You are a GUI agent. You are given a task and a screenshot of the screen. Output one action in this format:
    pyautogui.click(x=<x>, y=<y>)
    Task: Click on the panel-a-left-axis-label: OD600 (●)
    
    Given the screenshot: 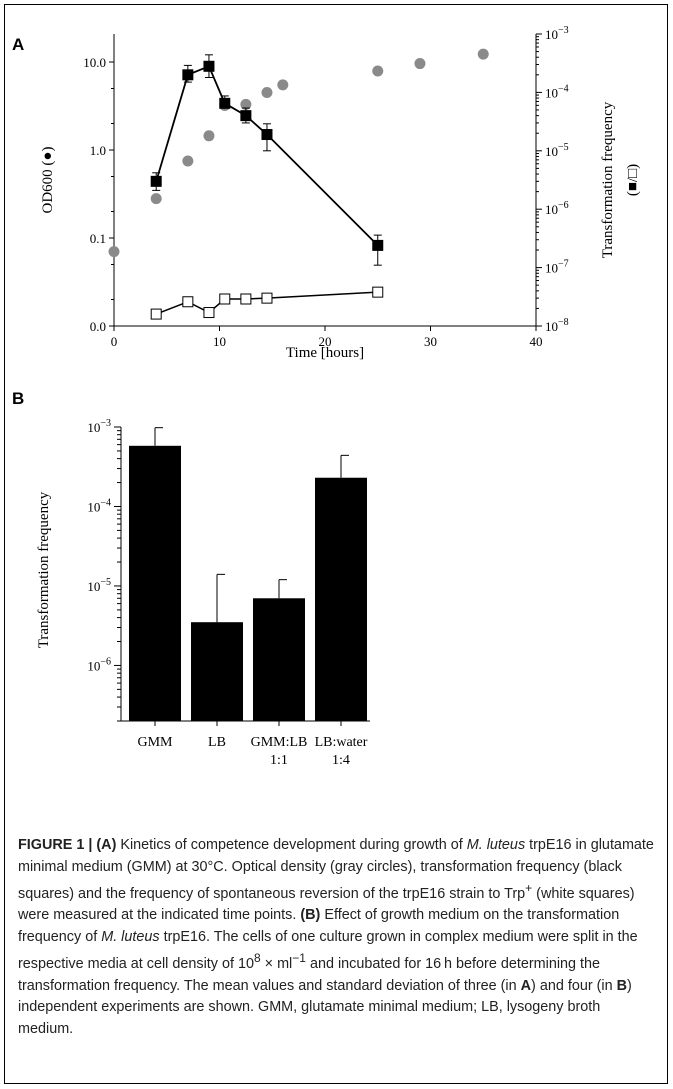 What is the action you would take?
    pyautogui.click(x=48, y=180)
    